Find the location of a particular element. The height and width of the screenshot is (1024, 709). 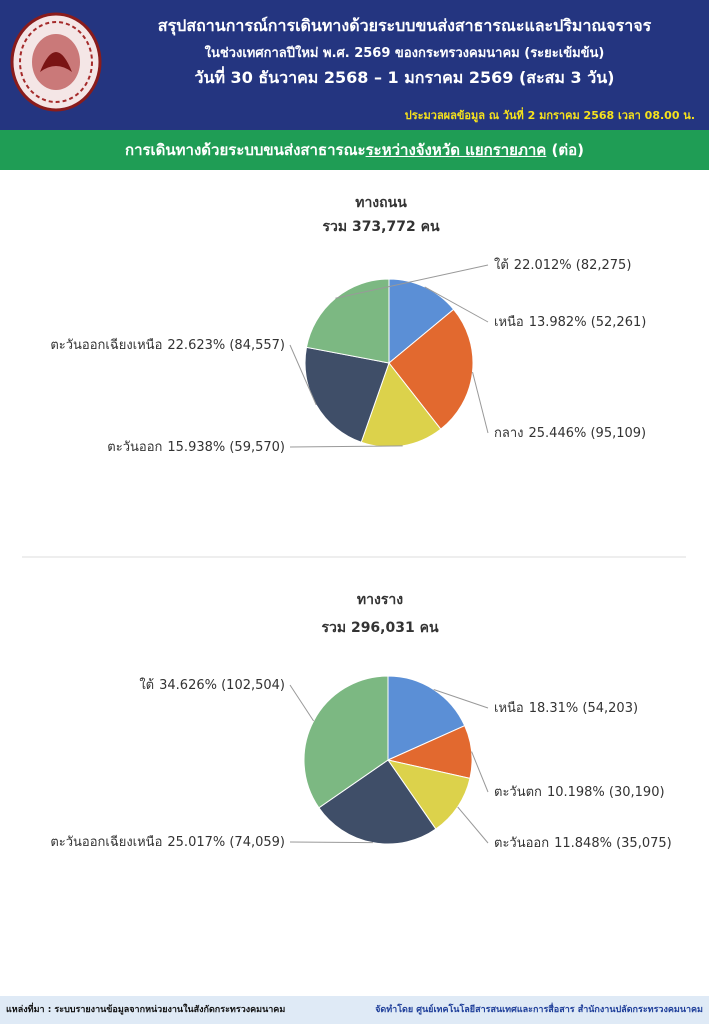

slice-value: 15.938% (59,570) is located at coordinates (226, 447).